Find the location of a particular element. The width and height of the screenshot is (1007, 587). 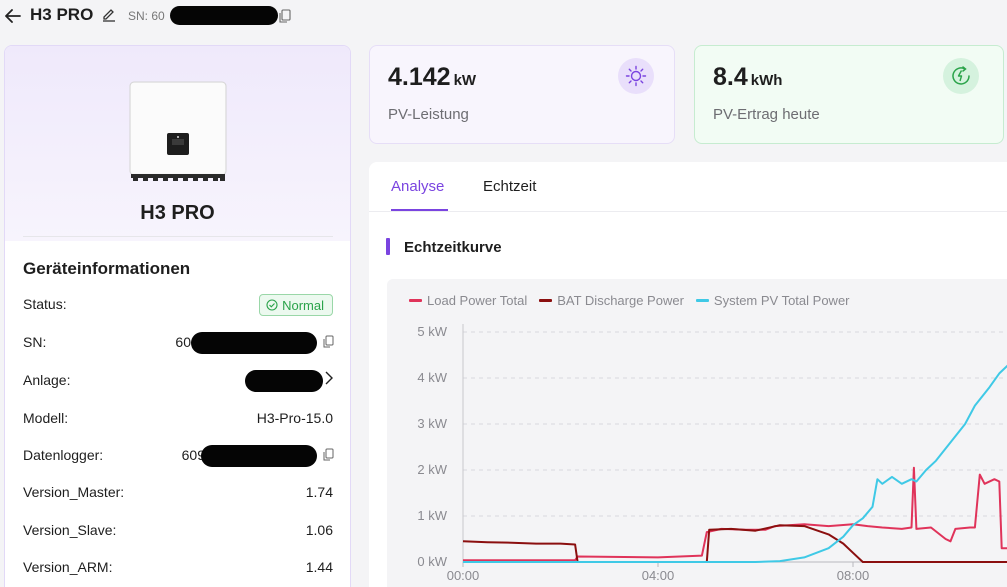

back-arrow-icon is located at coordinates (13, 16).